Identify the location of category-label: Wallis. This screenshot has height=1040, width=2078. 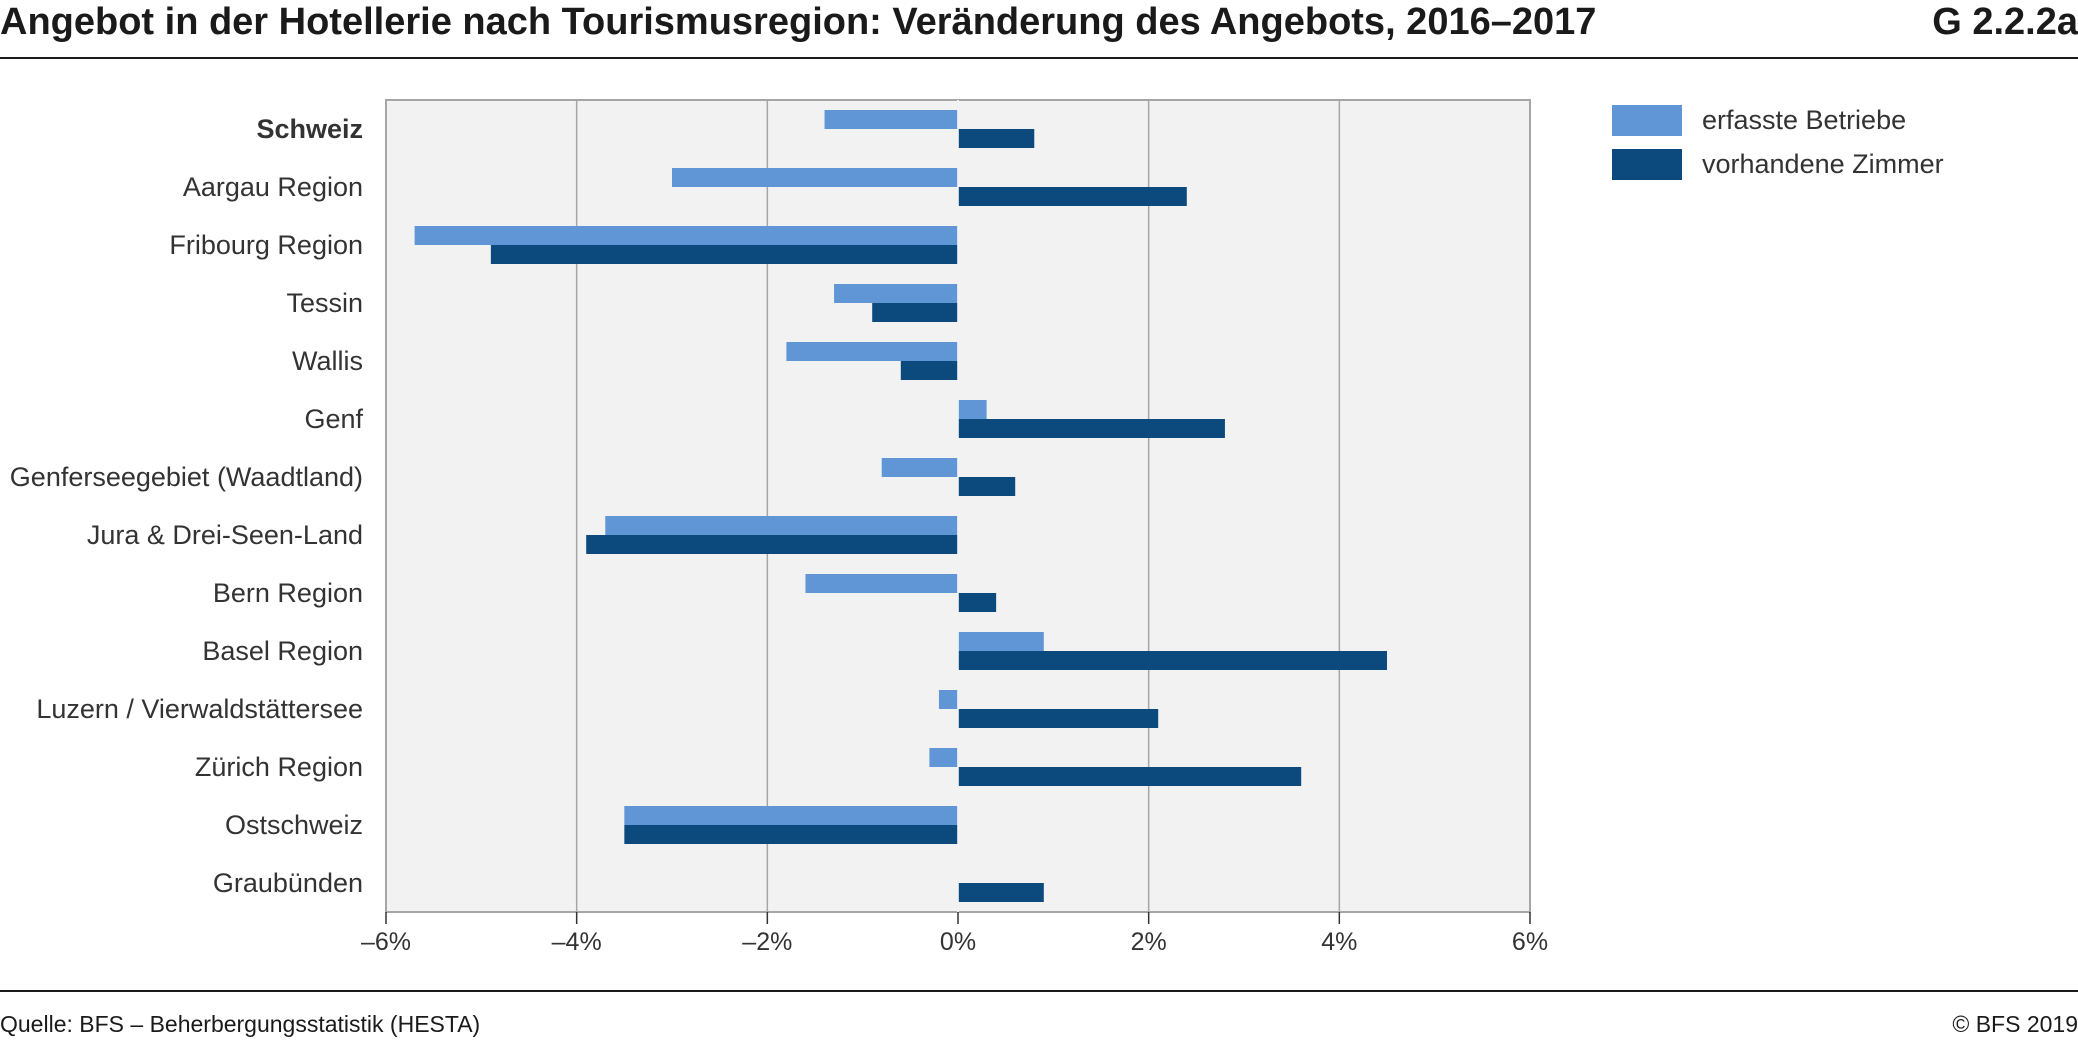
(327, 361).